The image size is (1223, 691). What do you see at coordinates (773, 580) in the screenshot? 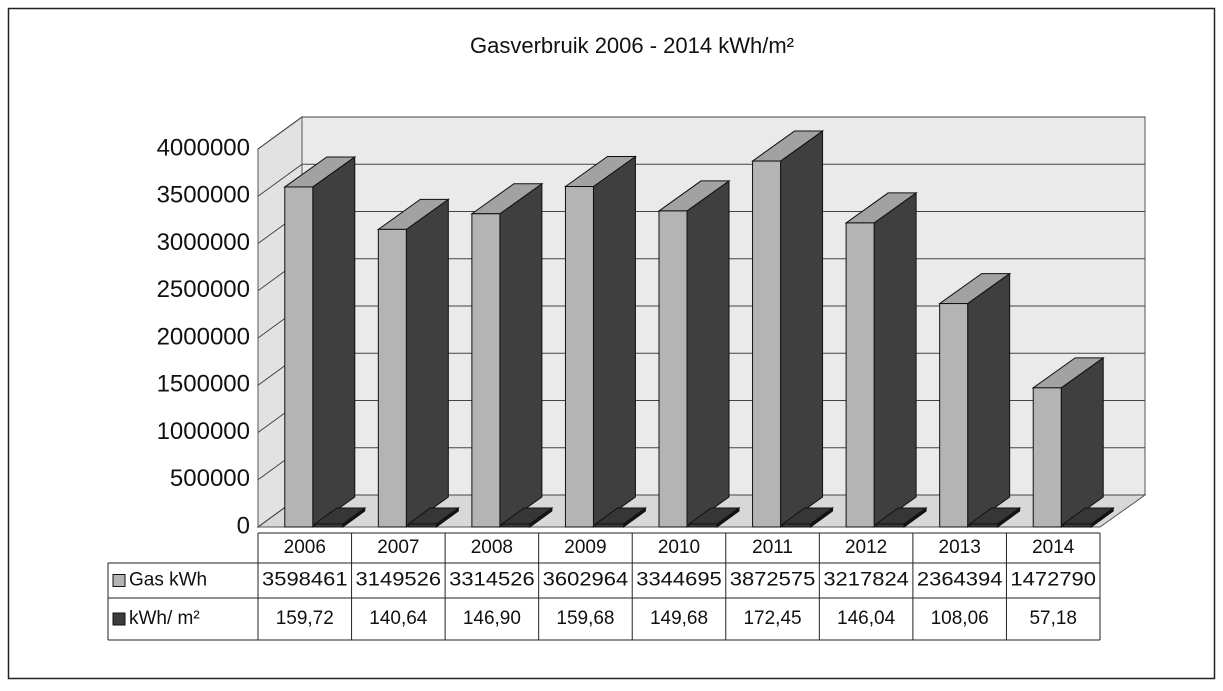
I see `data-label: 3872575` at bounding box center [773, 580].